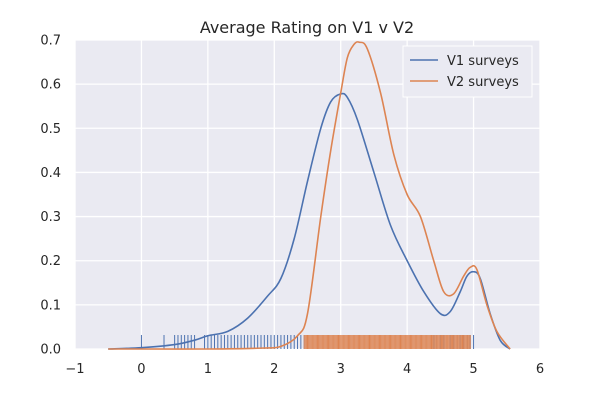  What do you see at coordinates (50, 173) in the screenshot?
I see `y-tick-label: 0.4` at bounding box center [50, 173].